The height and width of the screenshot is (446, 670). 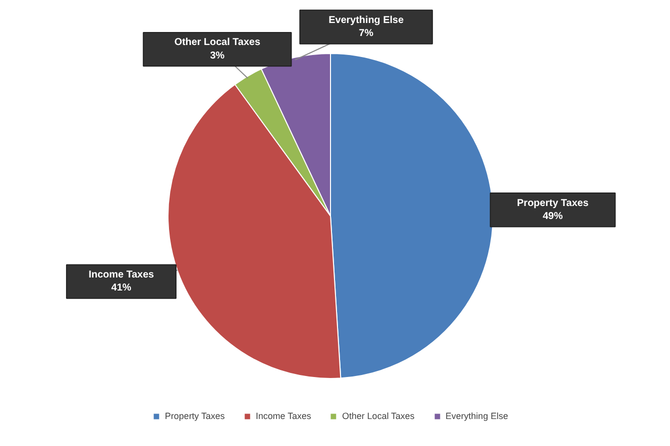 What do you see at coordinates (217, 56) in the screenshot?
I see `data-label: 3%` at bounding box center [217, 56].